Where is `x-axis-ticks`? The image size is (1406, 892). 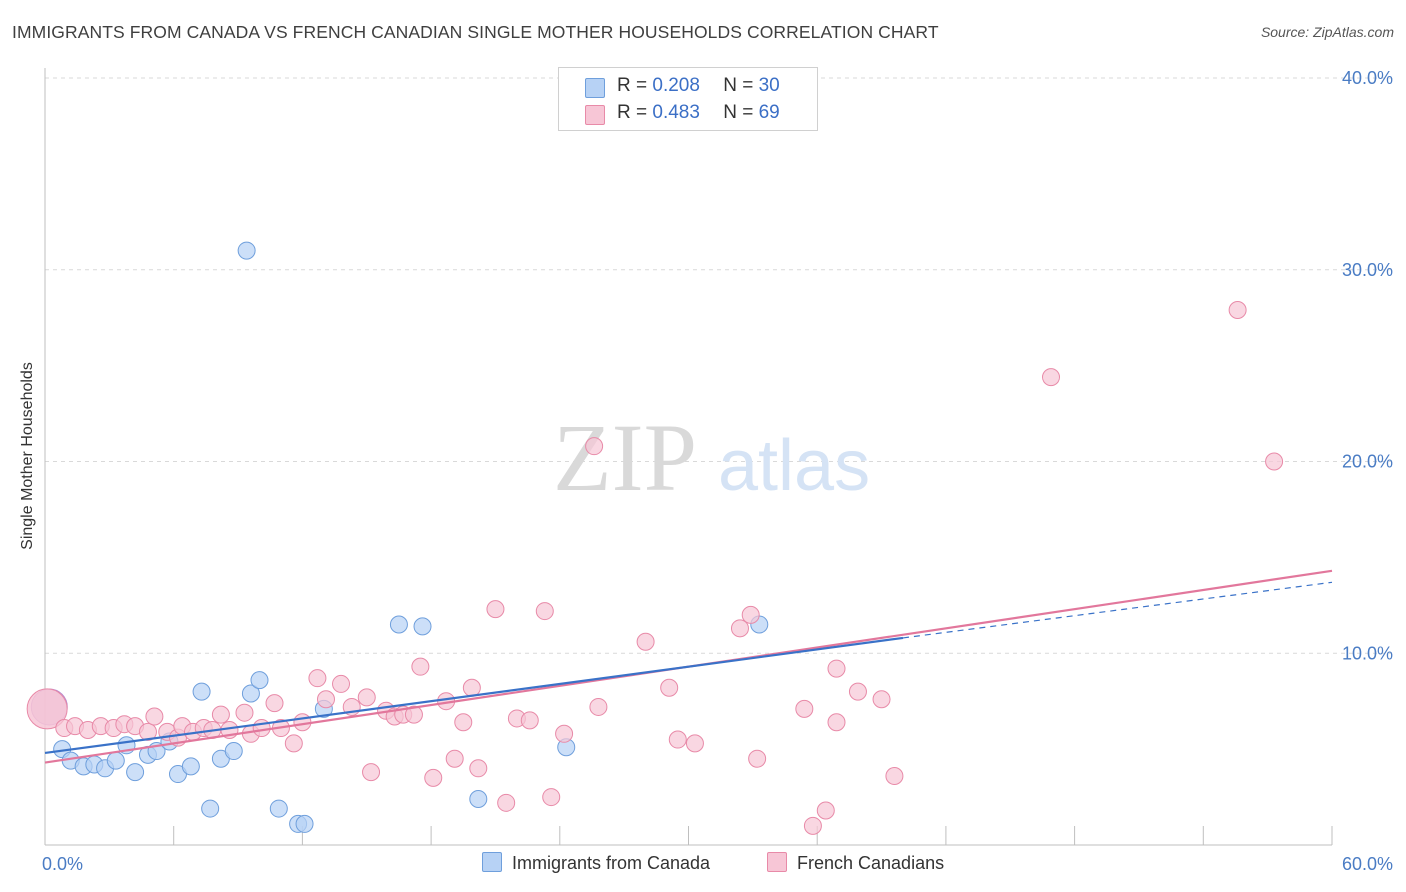 x-axis-ticks is located at coordinates (688, 835).